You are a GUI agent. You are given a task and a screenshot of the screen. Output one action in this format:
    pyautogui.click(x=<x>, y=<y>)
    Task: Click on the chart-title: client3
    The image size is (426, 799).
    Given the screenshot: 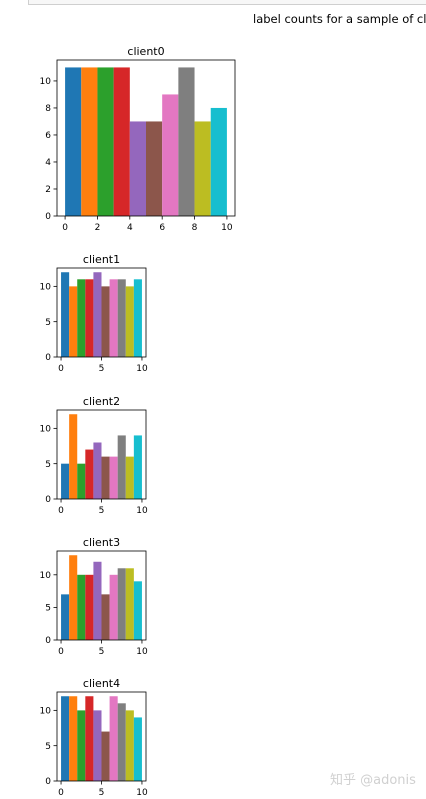 What is the action you would take?
    pyautogui.click(x=101, y=542)
    